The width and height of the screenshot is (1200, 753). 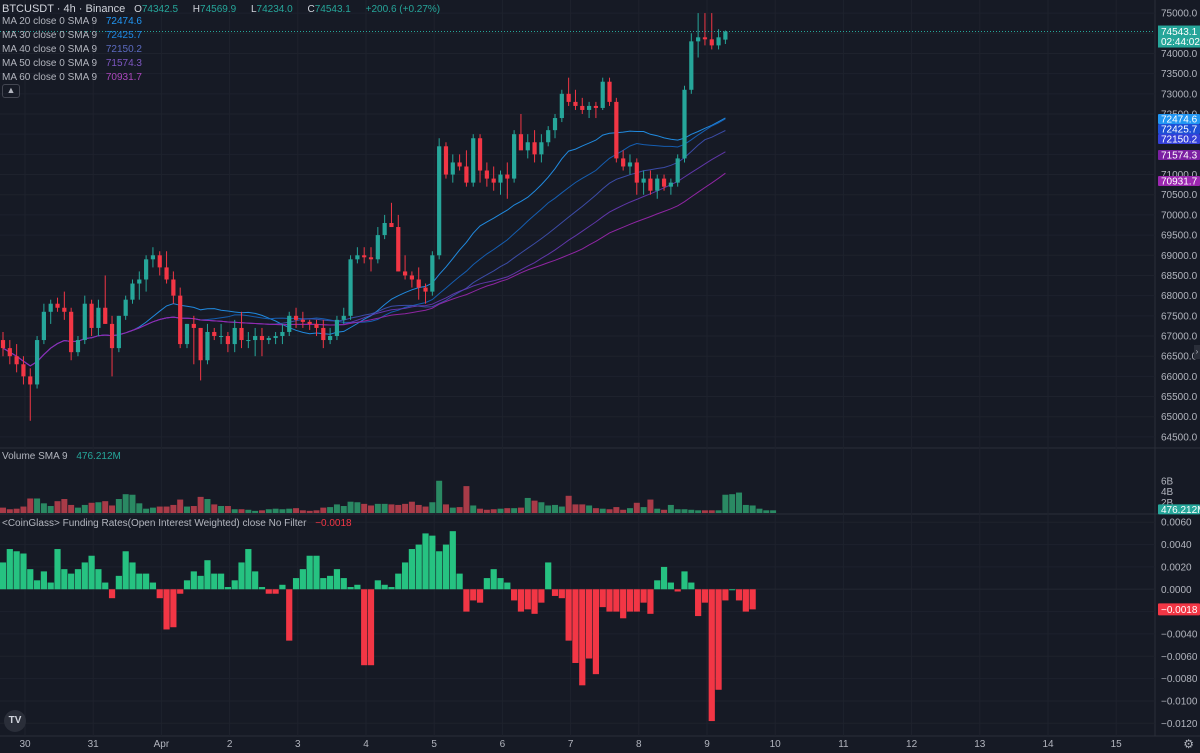 What do you see at coordinates (1179, 215) in the screenshot?
I see `price-tick-label: 70000.0` at bounding box center [1179, 215].